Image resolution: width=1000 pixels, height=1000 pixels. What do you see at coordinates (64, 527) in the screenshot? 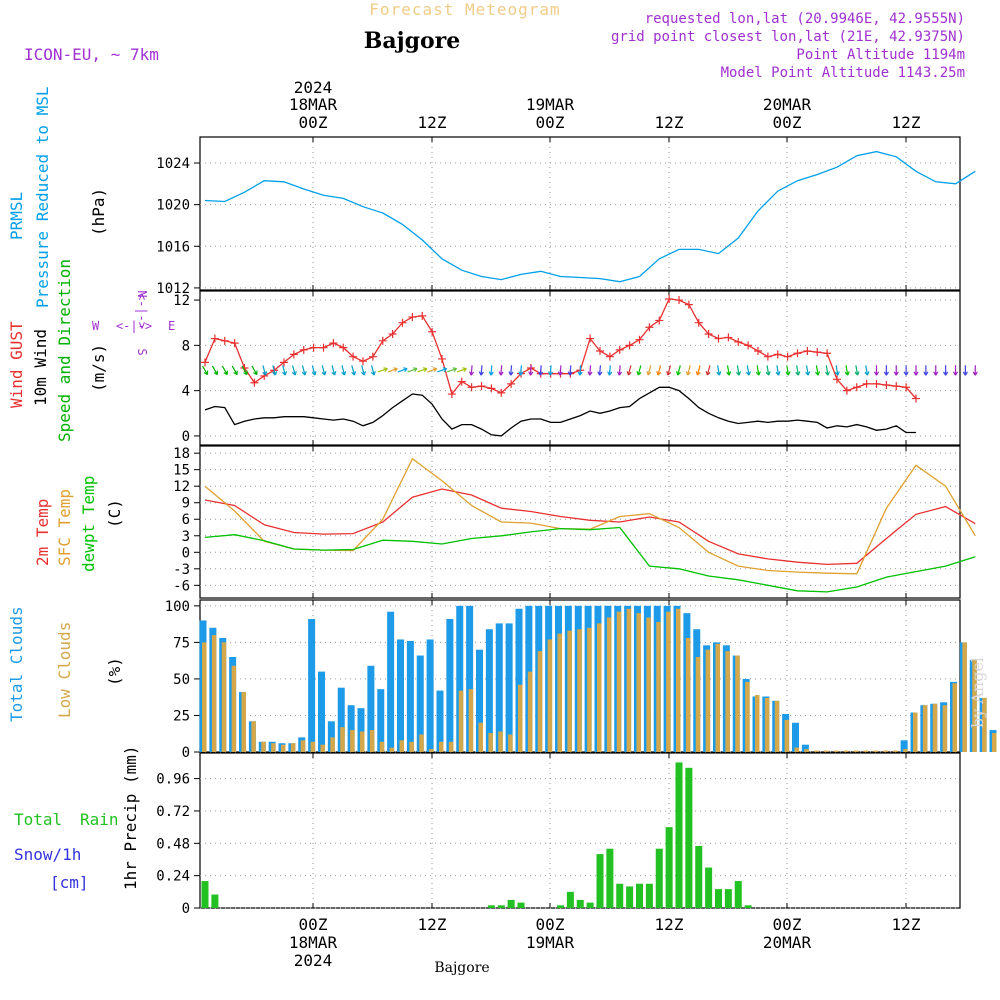
I see `temp-sfc-label: SFC Temp` at bounding box center [64, 527].